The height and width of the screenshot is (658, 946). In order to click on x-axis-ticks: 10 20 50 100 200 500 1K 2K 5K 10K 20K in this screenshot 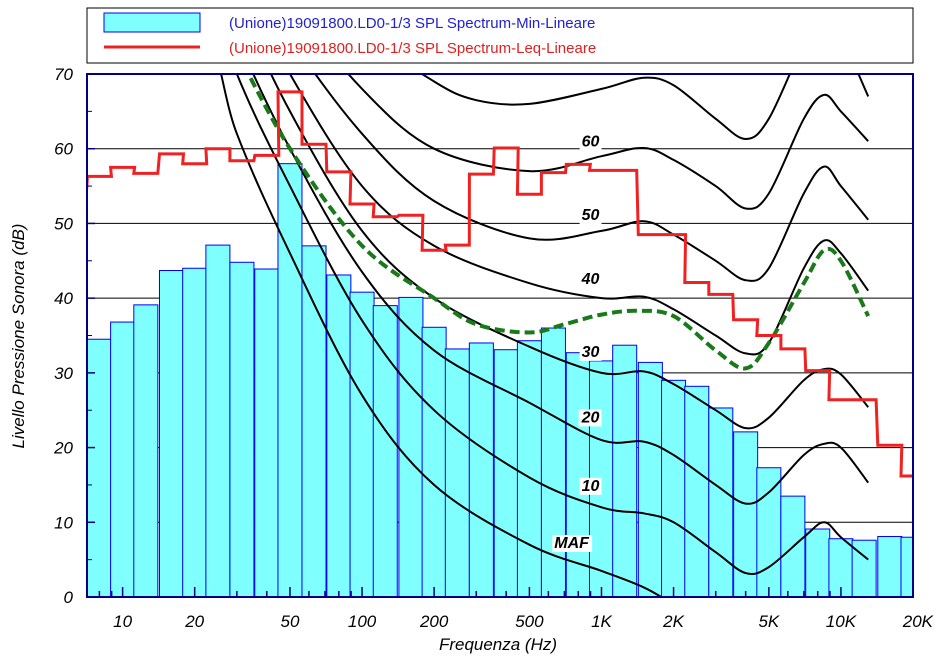, I will do `click(516, 609)`.